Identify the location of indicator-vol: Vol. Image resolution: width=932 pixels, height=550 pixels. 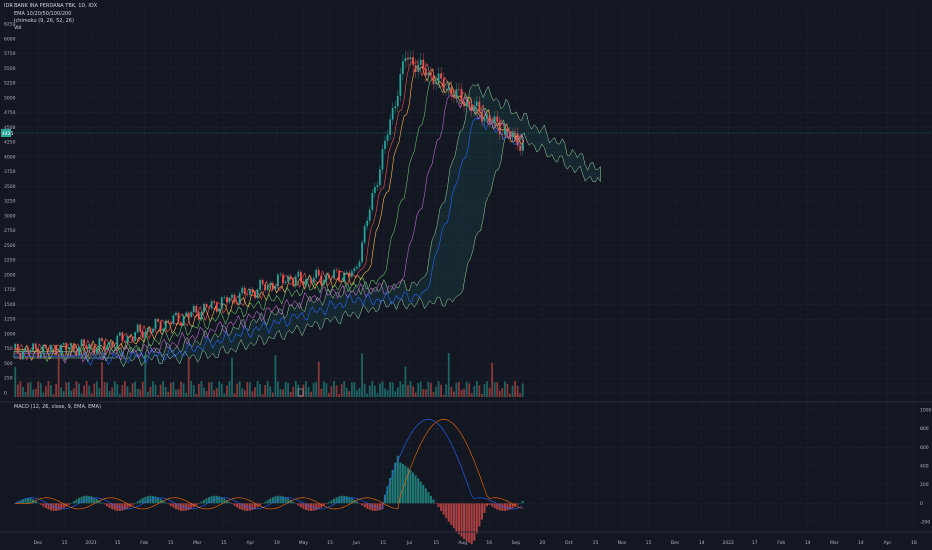
(18, 28).